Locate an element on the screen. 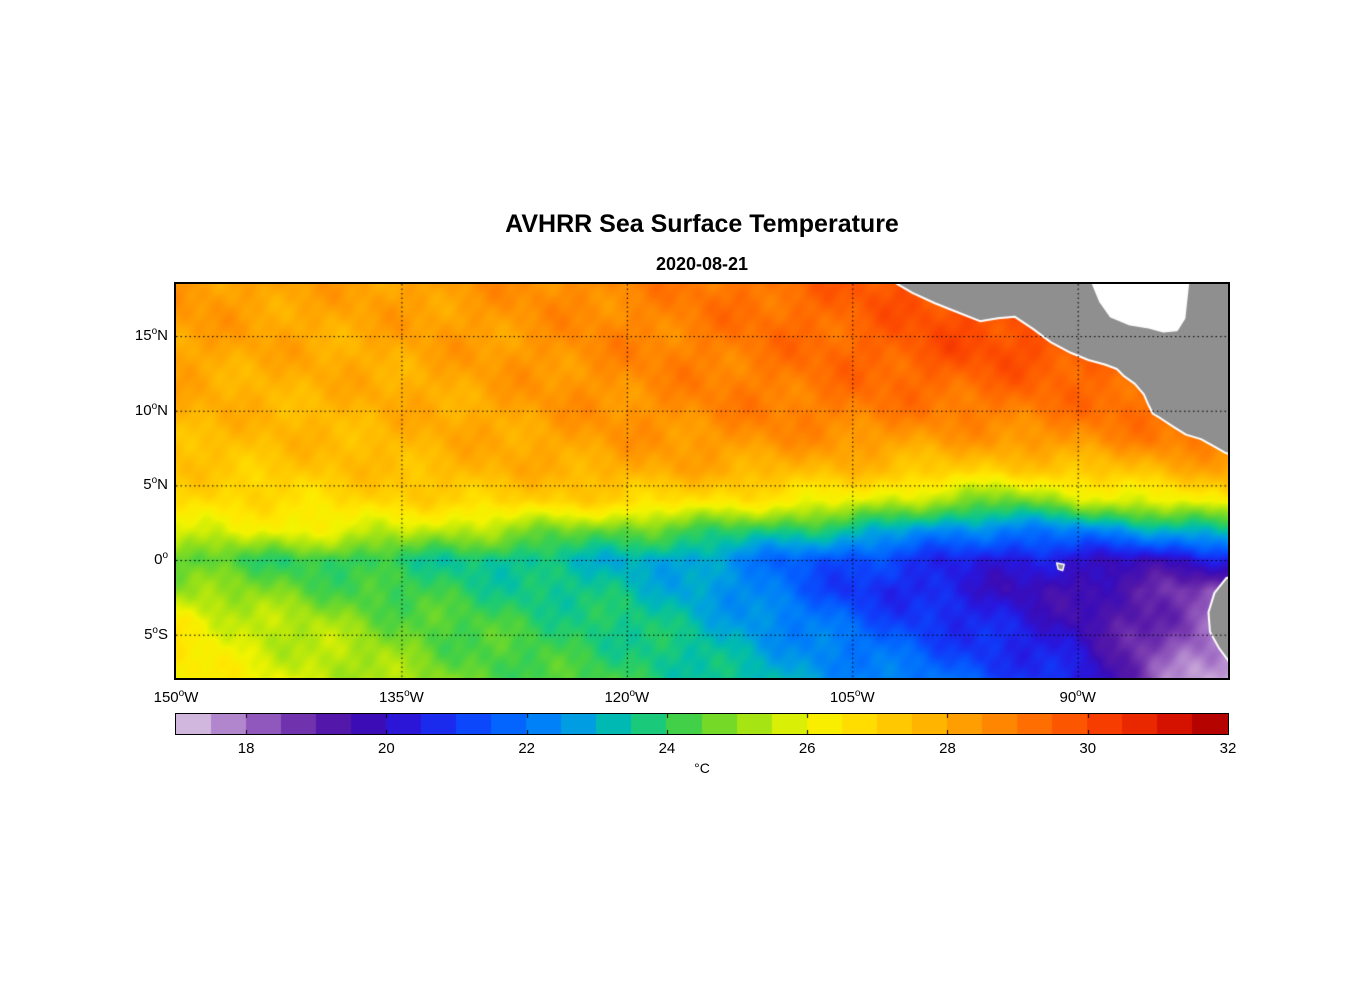 Image resolution: width=1356 pixels, height=1000 pixels. colorbar-unit-label: °C is located at coordinates (702, 768).